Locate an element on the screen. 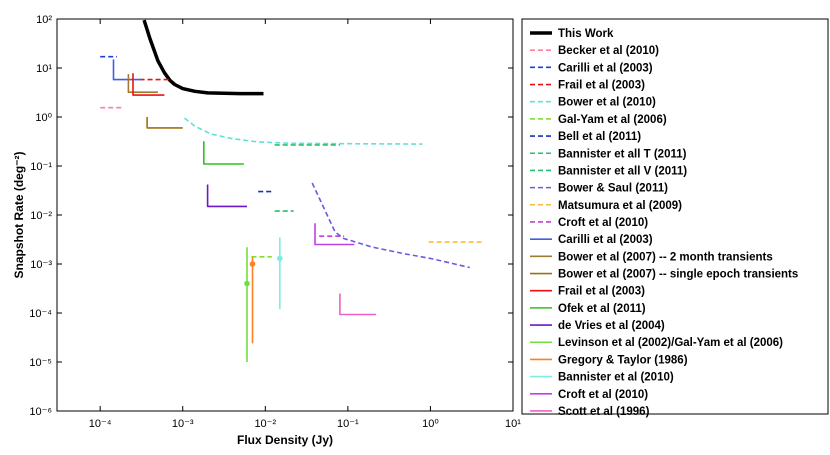  legend-item: This Work is located at coordinates (572, 34).